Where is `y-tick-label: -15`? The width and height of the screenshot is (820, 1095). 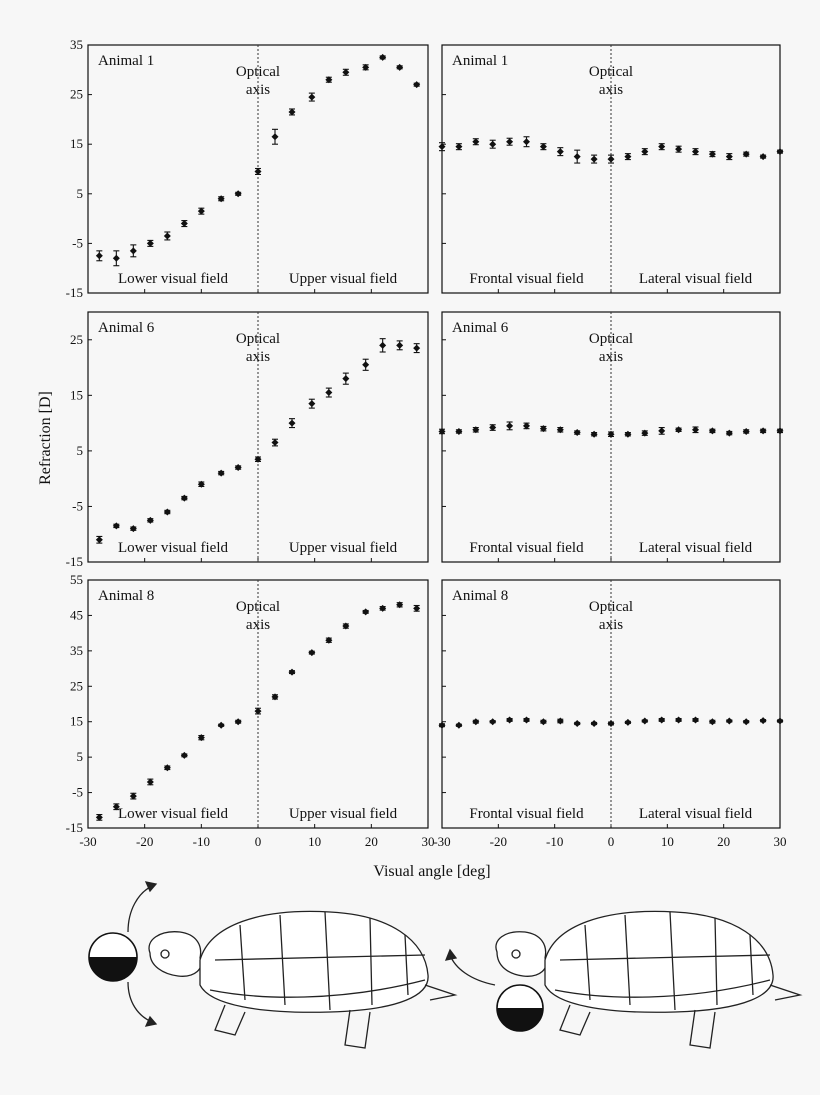
y-tick-label: -15 is located at coordinates (74, 561).